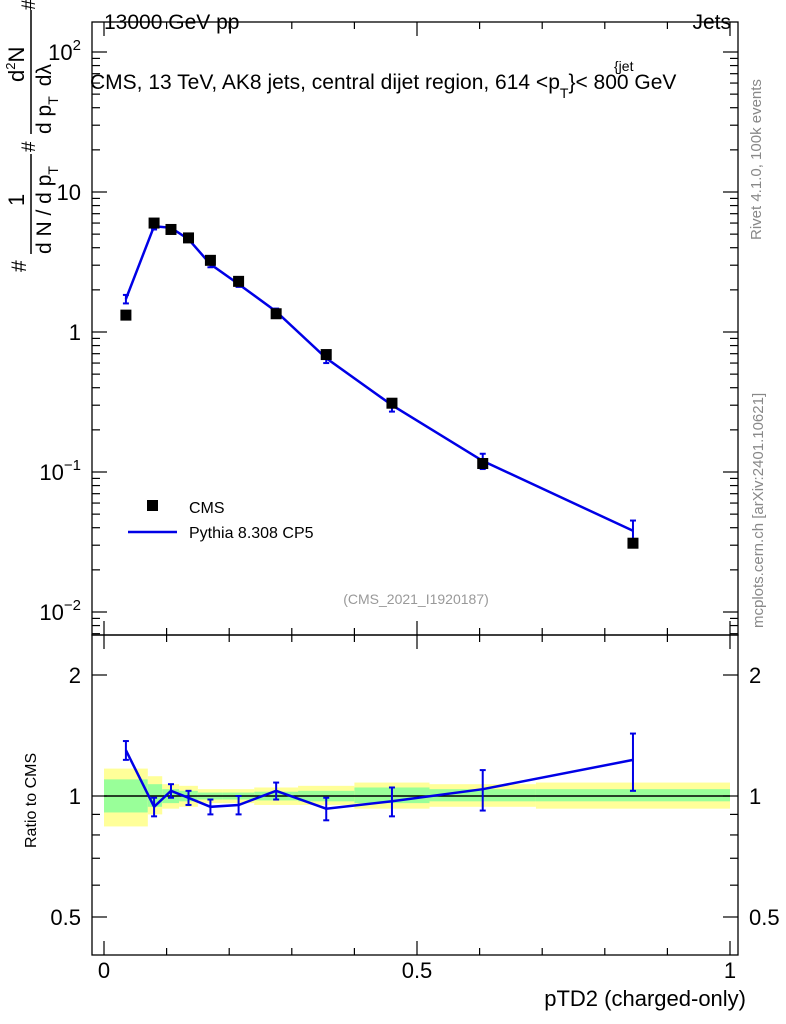 Image resolution: width=786 pixels, height=1024 pixels. I want to click on ylabel-num2-sup: 2, so click(10, 66).